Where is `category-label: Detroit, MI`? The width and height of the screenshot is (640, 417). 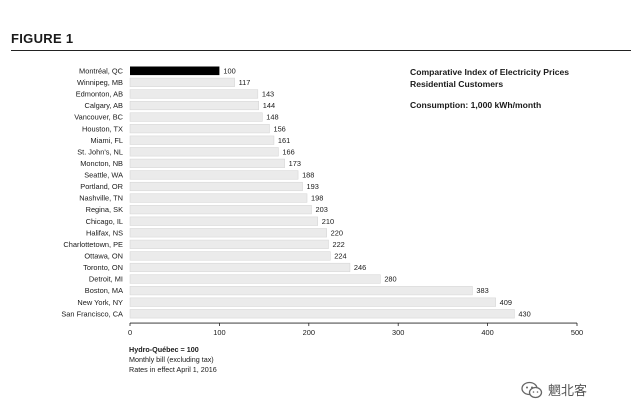
category-label: Detroit, MI is located at coordinates (106, 279).